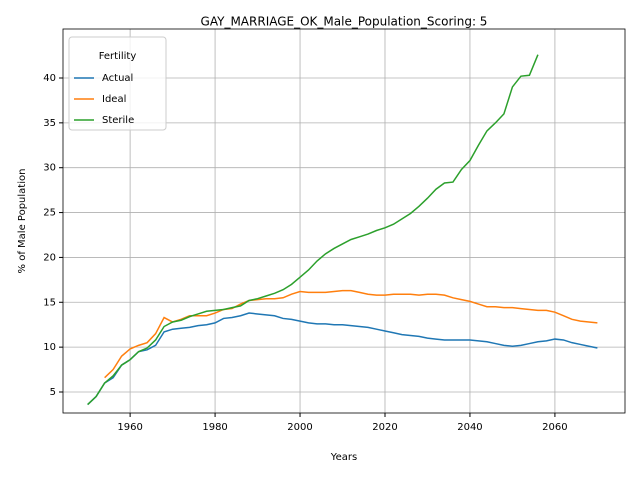 The width and height of the screenshot is (640, 484). What do you see at coordinates (49, 302) in the screenshot?
I see `y-tick-label: 15` at bounding box center [49, 302].